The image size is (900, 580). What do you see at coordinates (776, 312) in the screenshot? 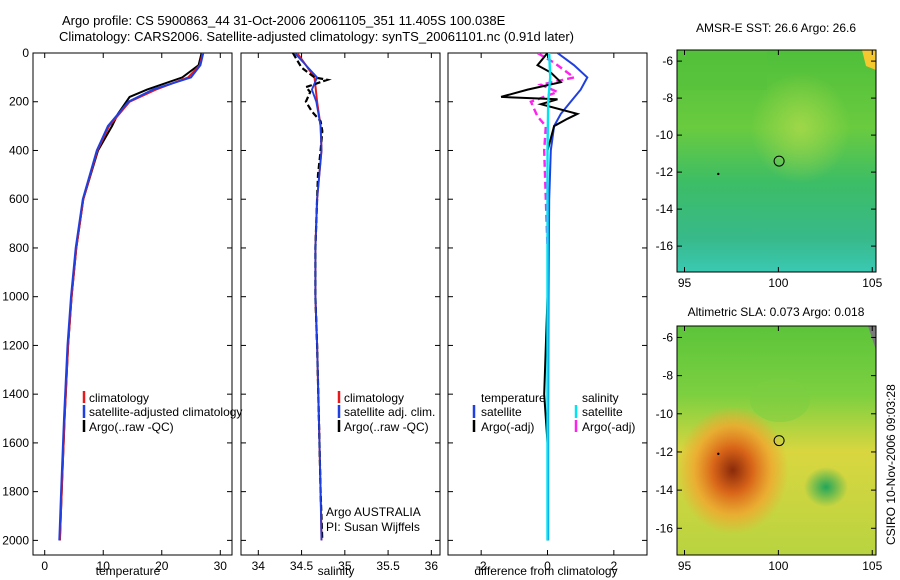
I see `sla-map-title: Altimetric SLA: 0.073 Argo: 0.018` at bounding box center [776, 312].